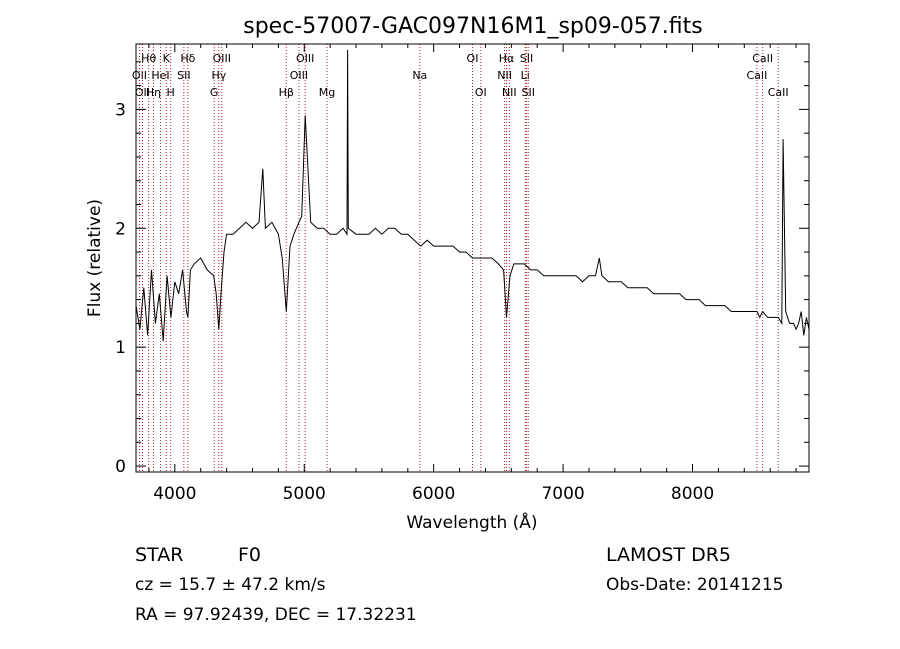 The image size is (900, 649). Describe the element at coordinates (305, 58) in the screenshot. I see `line-marker-label-14: OIII` at that location.